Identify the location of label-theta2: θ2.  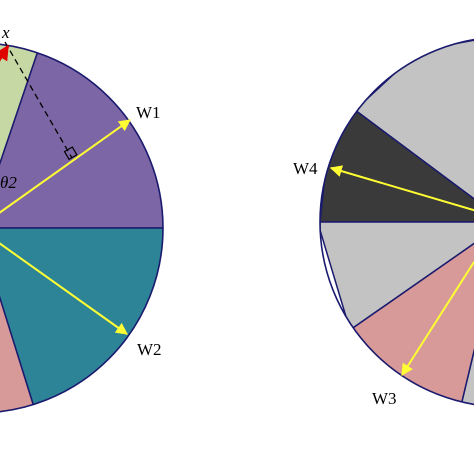
(8, 182).